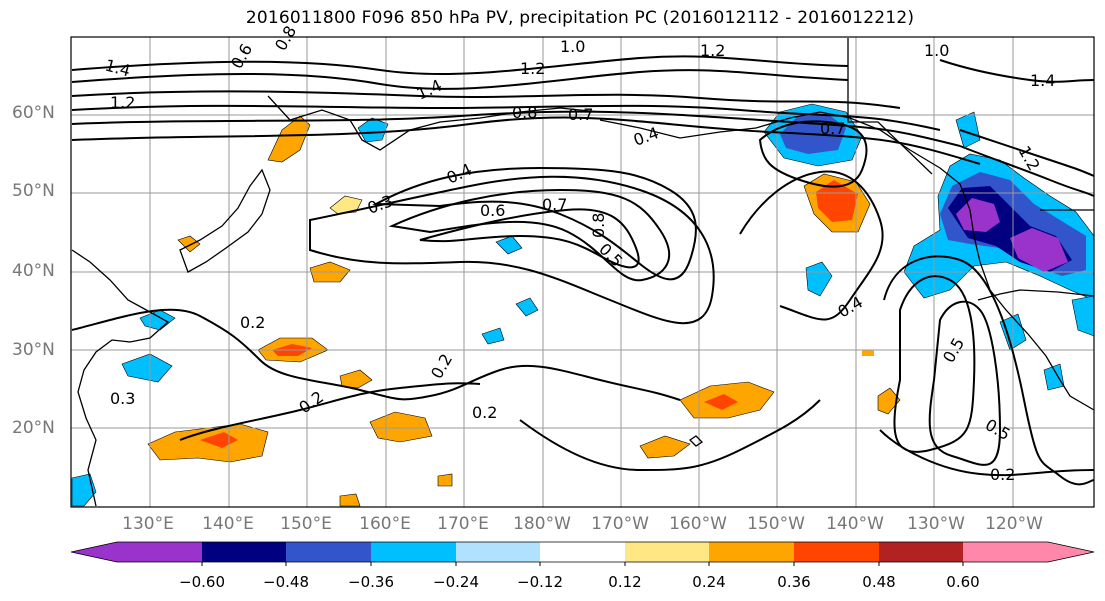  Describe the element at coordinates (33, 113) in the screenshot. I see `lat-label: 60°N` at that location.